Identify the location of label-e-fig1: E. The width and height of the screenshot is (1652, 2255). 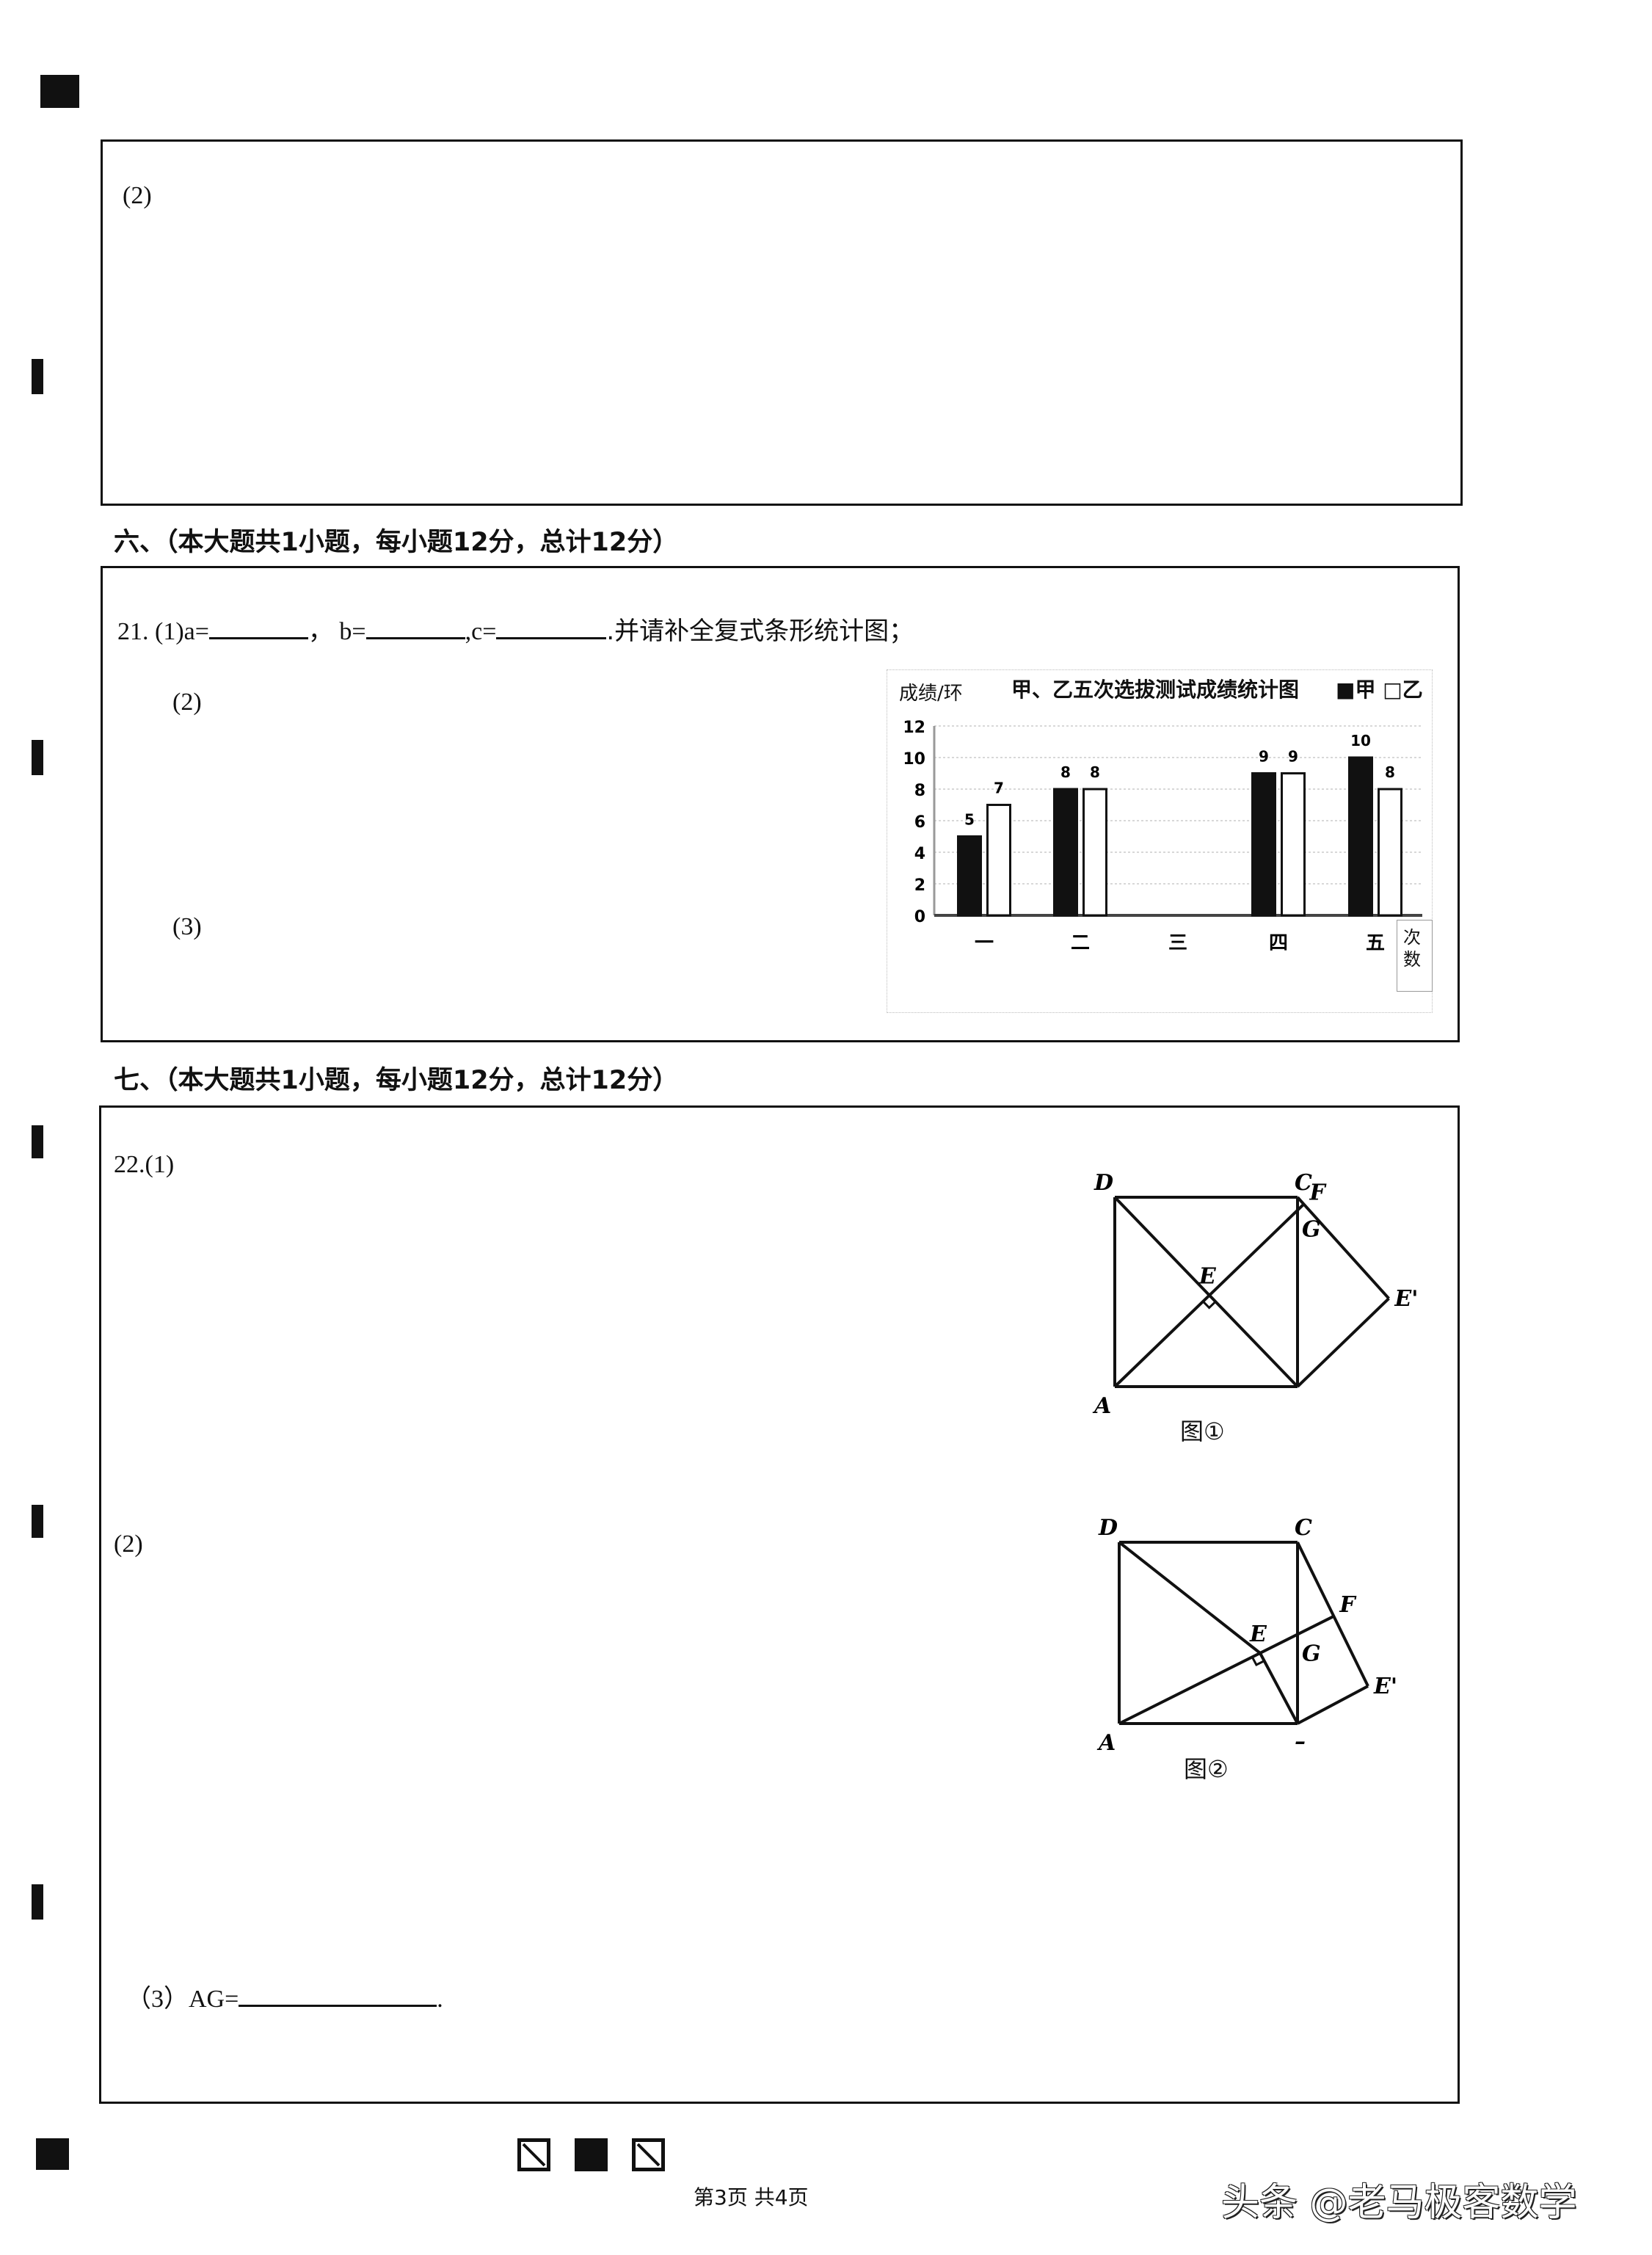
(1207, 1277).